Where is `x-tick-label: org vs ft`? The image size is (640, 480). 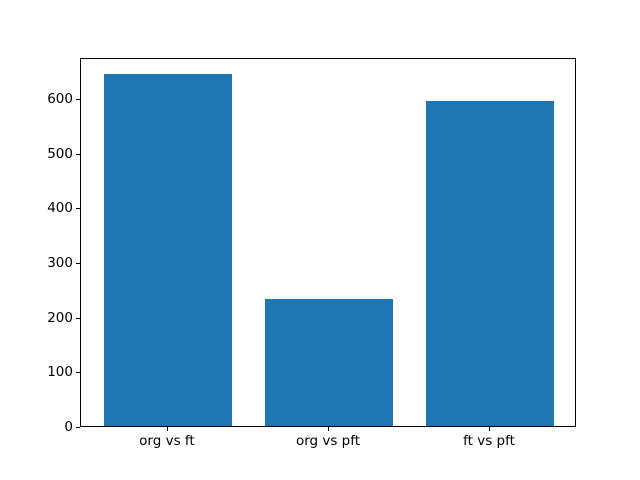 x-tick-label: org vs ft is located at coordinates (167, 440).